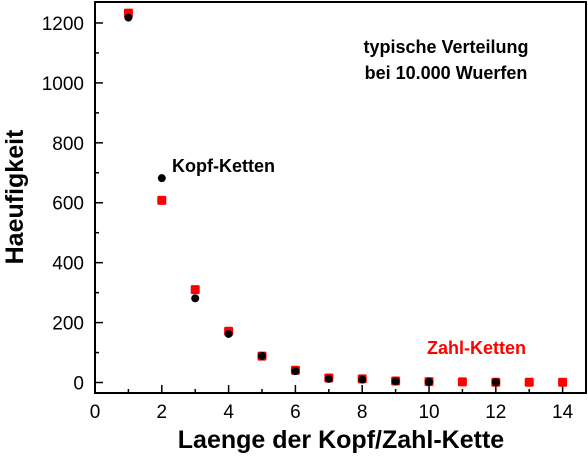 The image size is (588, 457). Describe the element at coordinates (476, 348) in the screenshot. I see `series-label-zahl-ketten: Zahl-Ketten` at that location.